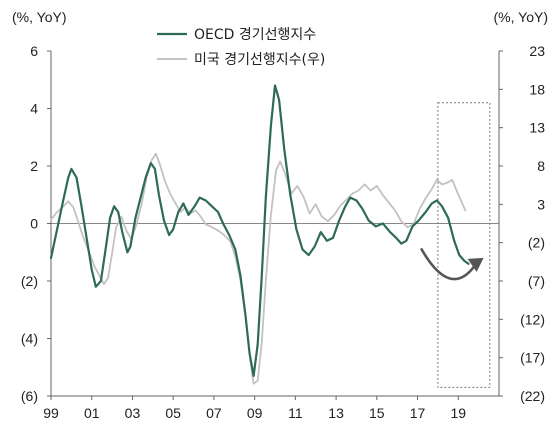 Image resolution: width=557 pixels, height=439 pixels. I want to click on right-axis-unit-label: (%, YoY), so click(521, 17).